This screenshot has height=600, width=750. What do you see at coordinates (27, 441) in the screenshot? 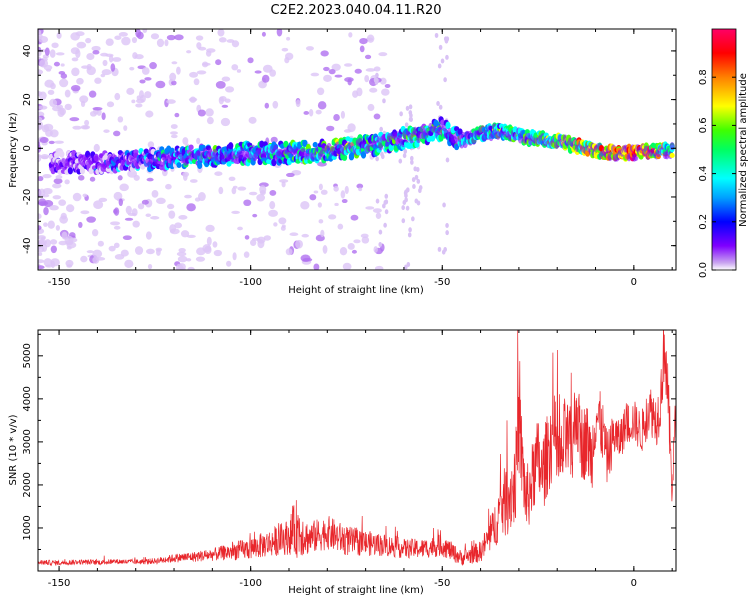
I see `y-tick-label: 3000` at bounding box center [27, 441].